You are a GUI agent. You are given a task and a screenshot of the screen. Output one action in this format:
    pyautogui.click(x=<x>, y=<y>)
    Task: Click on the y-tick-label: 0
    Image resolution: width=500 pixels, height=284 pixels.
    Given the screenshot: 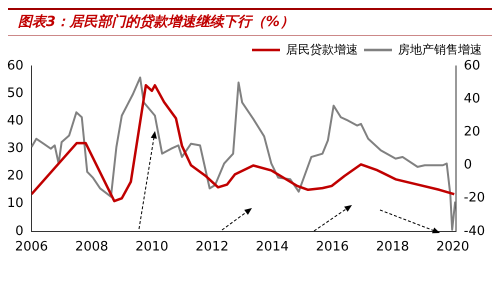 What is the action you would take?
    pyautogui.click(x=19, y=231)
    